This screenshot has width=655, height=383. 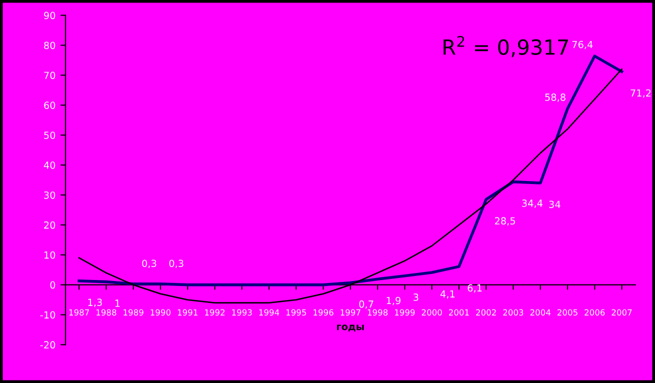 I want to click on y-tick-label: 20, so click(x=50, y=225).